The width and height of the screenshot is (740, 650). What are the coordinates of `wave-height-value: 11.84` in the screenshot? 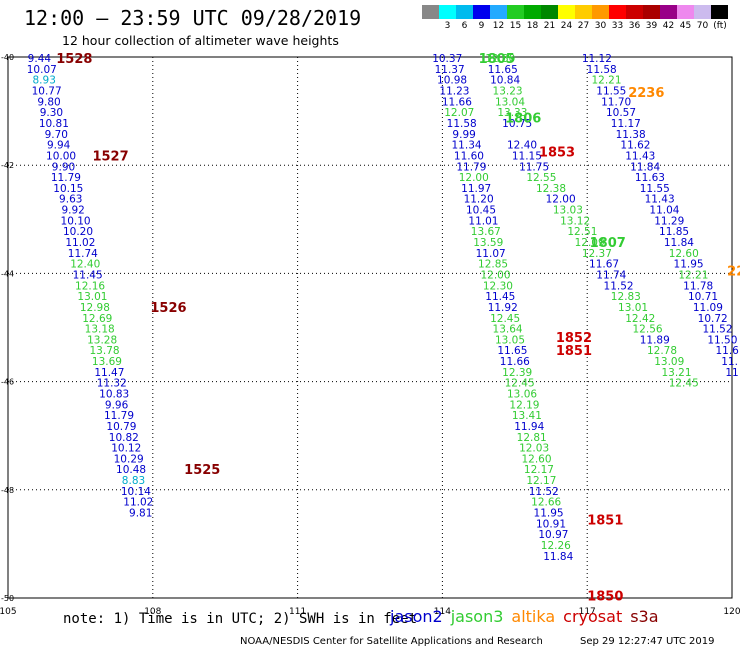 It's located at (558, 557).